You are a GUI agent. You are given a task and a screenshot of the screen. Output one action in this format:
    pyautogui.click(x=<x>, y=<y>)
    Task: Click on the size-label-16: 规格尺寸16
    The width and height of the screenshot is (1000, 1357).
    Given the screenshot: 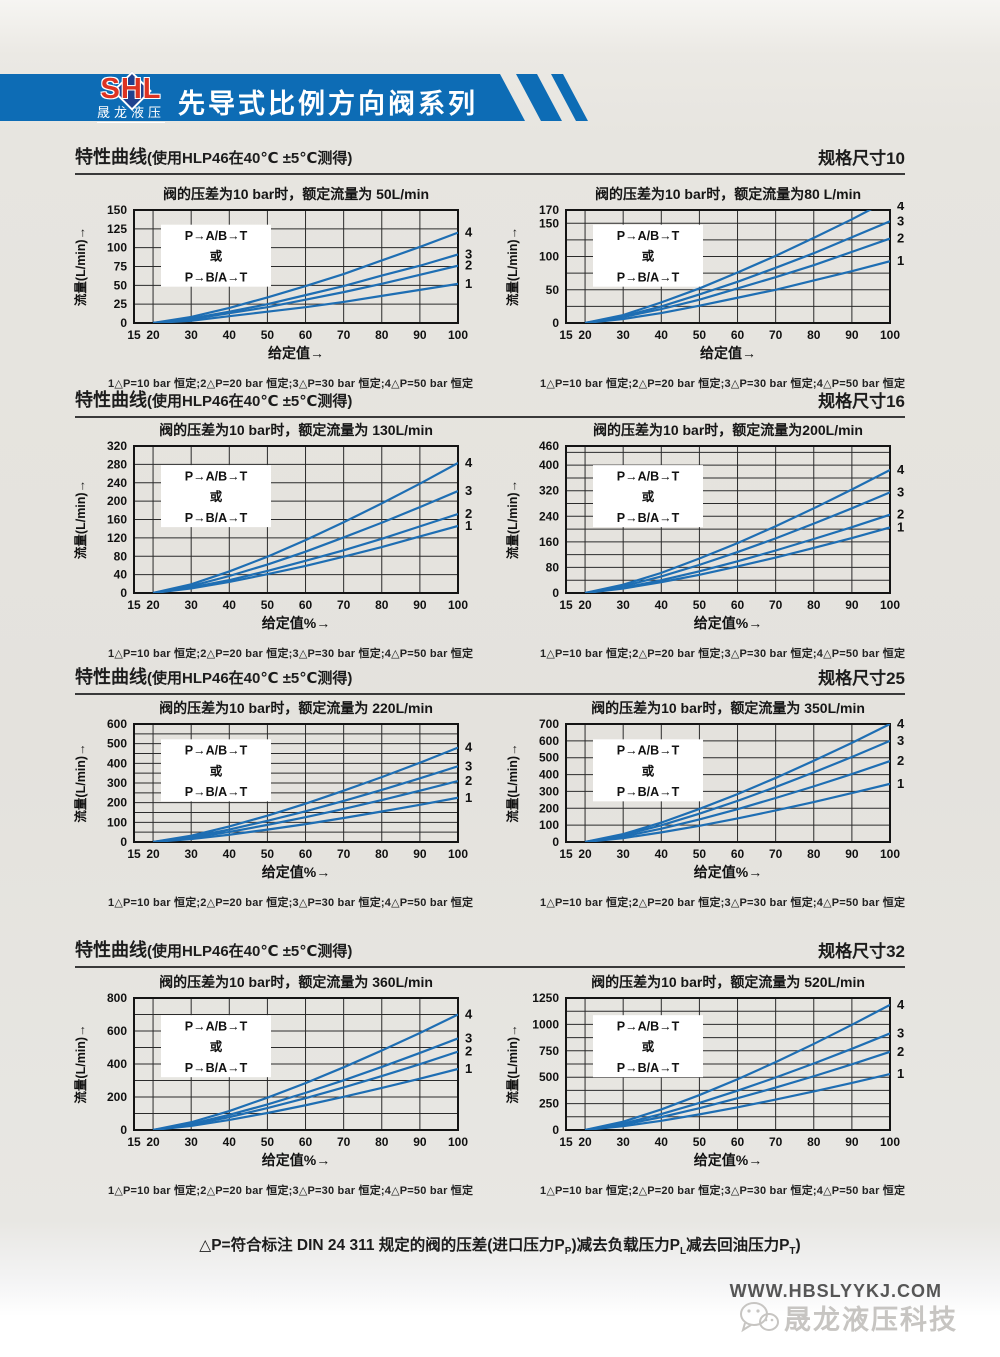 What is the action you would take?
    pyautogui.click(x=861, y=401)
    